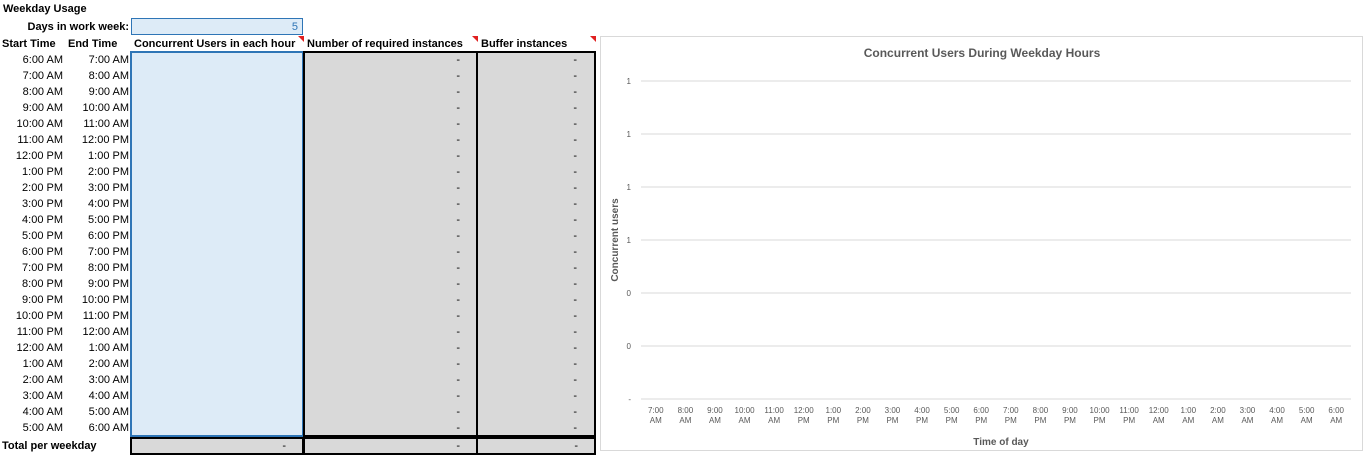  I want to click on x-tick-label: 11:00 AM, so click(774, 415).